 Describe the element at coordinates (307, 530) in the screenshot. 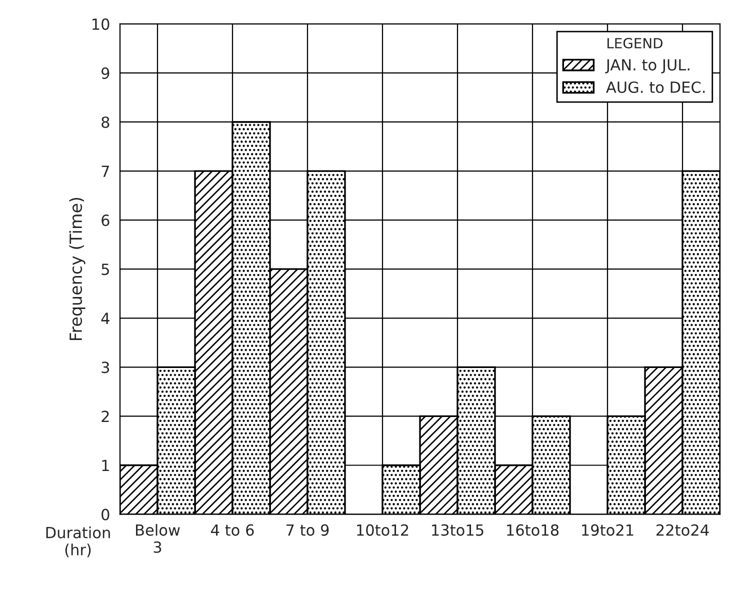

I see `x-tick-label: 7 to 9` at that location.